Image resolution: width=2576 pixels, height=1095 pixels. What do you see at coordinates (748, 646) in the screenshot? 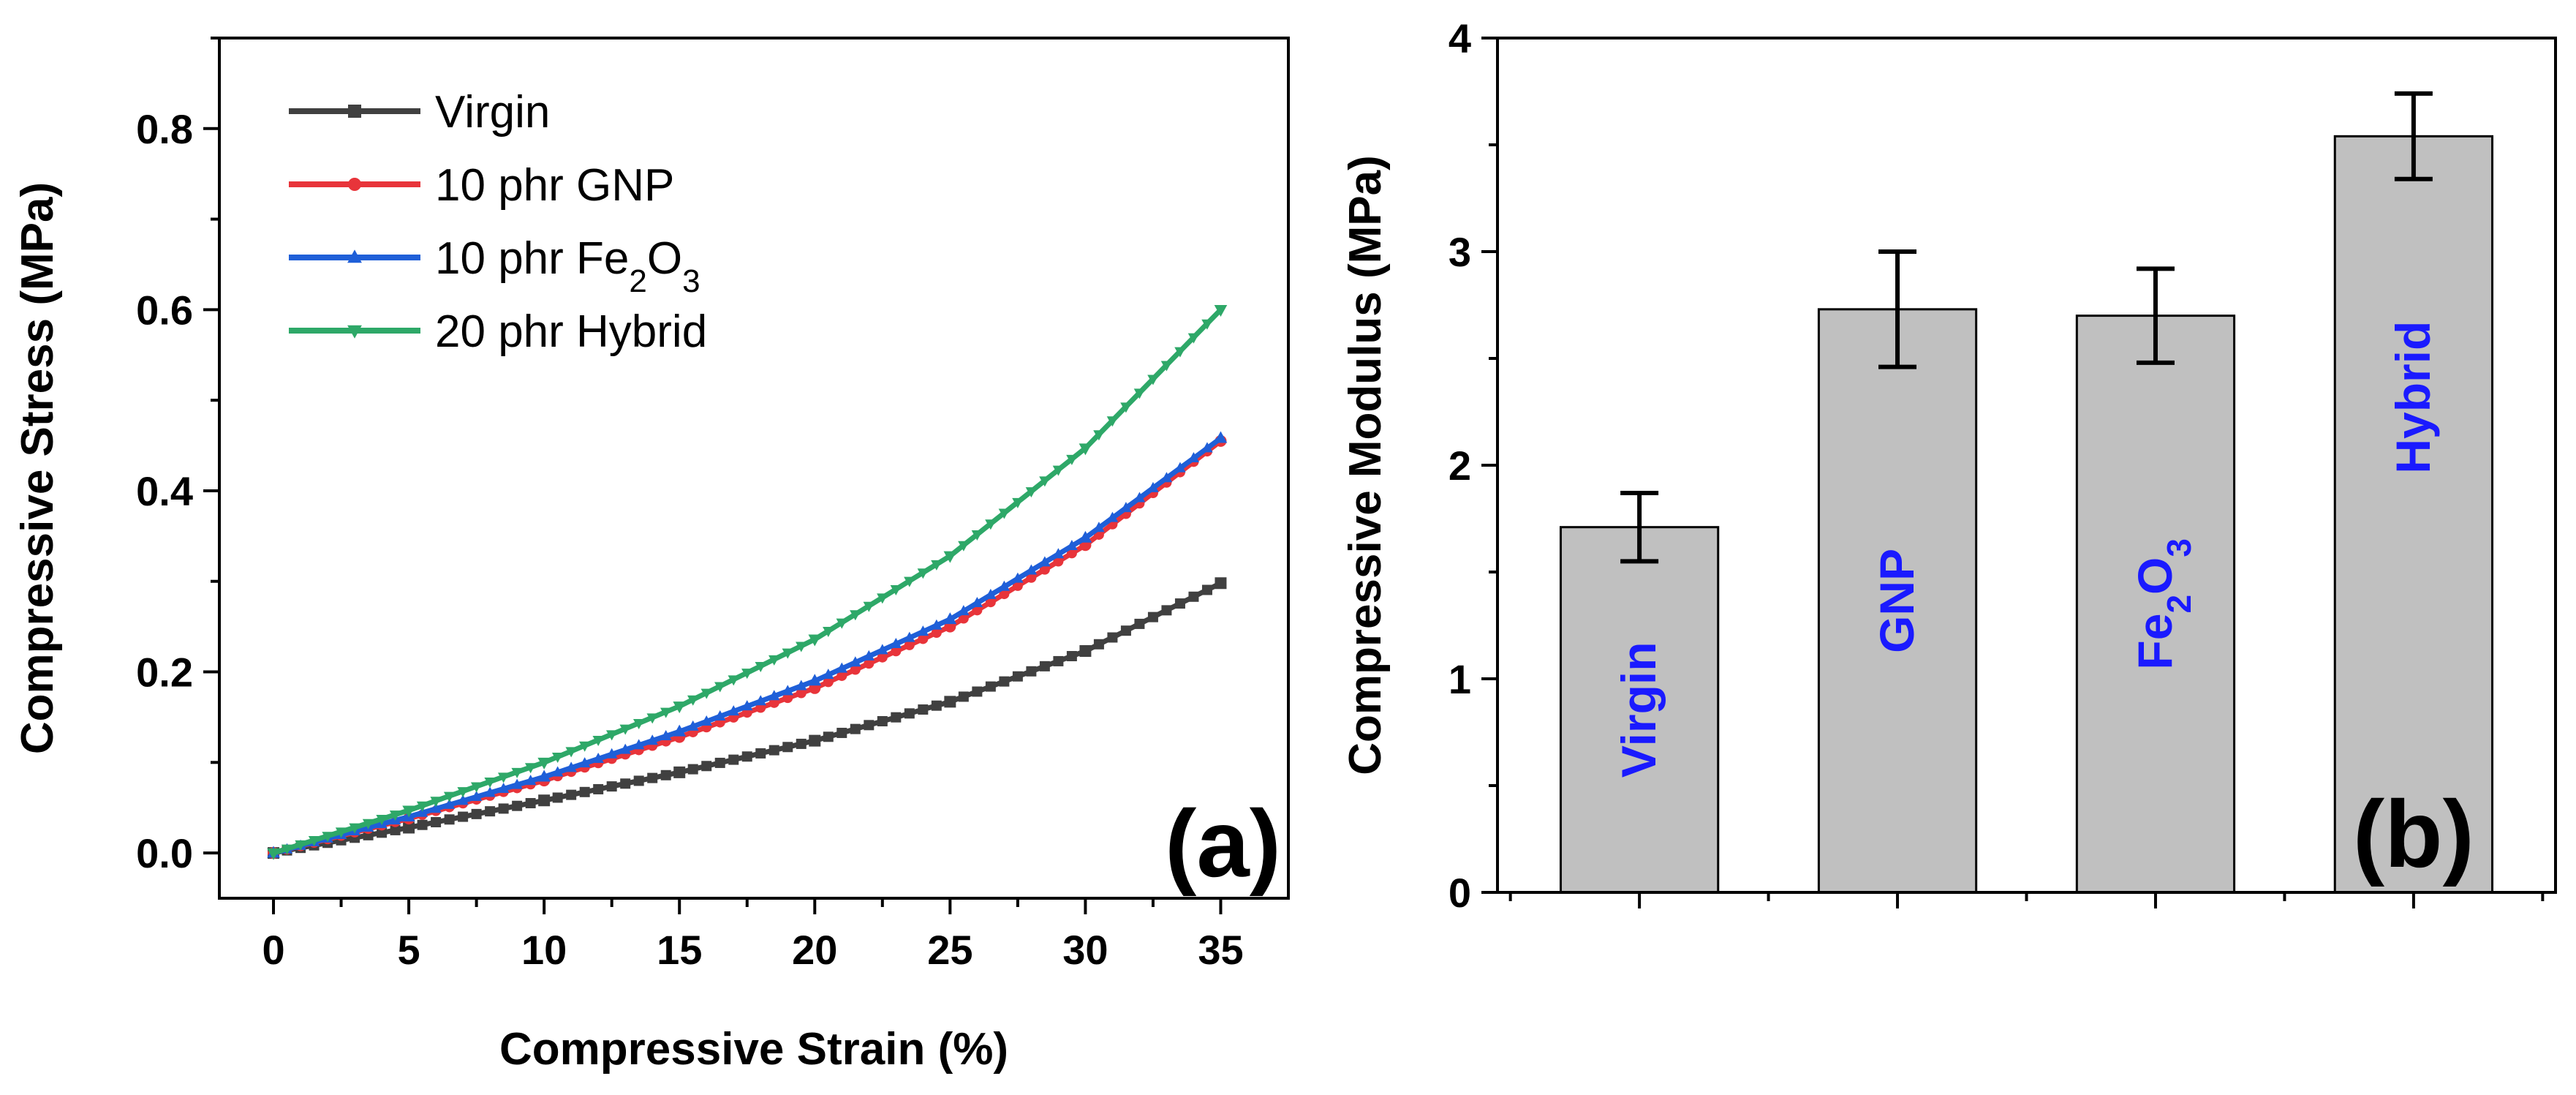
I see `series-line` at bounding box center [748, 646].